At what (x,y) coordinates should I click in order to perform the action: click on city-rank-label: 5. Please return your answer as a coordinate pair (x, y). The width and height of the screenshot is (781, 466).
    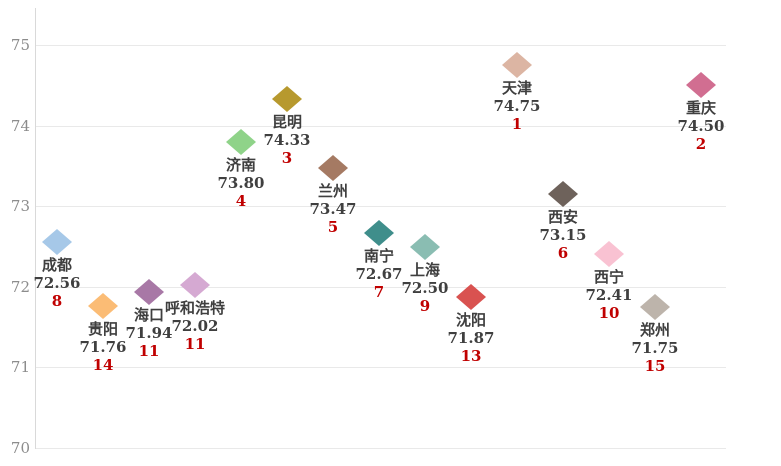
    Looking at the image, I should click on (333, 227).